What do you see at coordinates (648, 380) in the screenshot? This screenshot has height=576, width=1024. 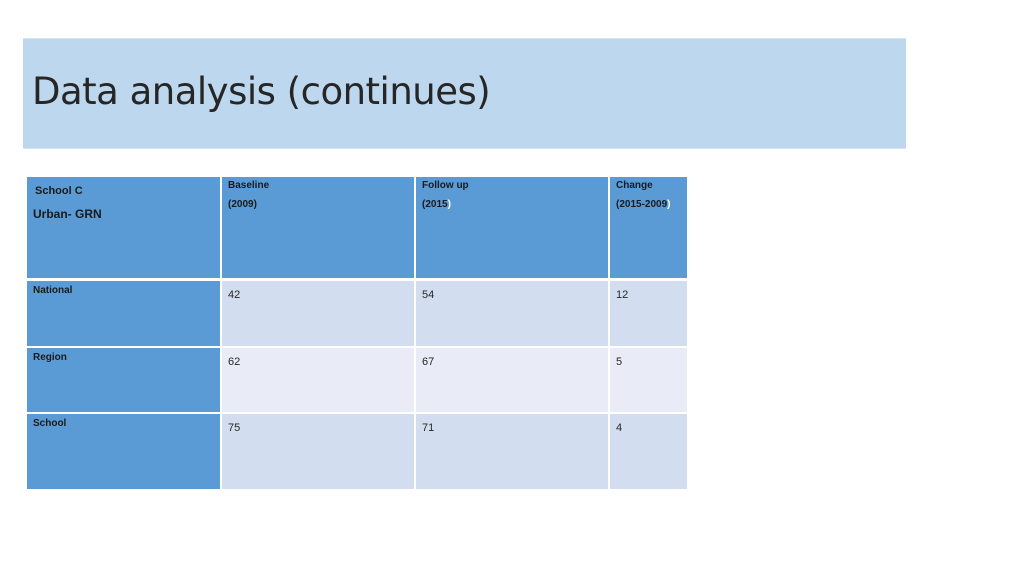 I see `table-cell: 5` at bounding box center [648, 380].